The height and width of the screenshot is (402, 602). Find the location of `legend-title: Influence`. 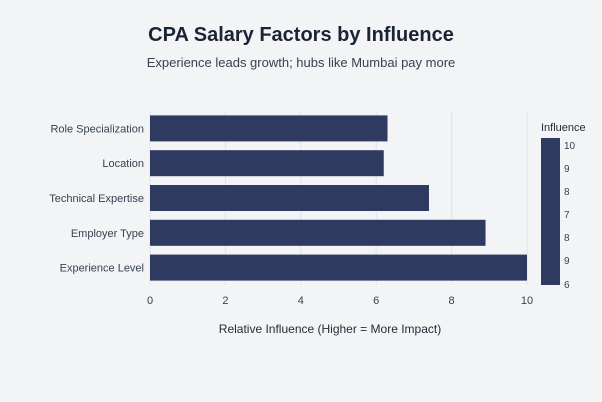

legend-title: Influence is located at coordinates (563, 128).